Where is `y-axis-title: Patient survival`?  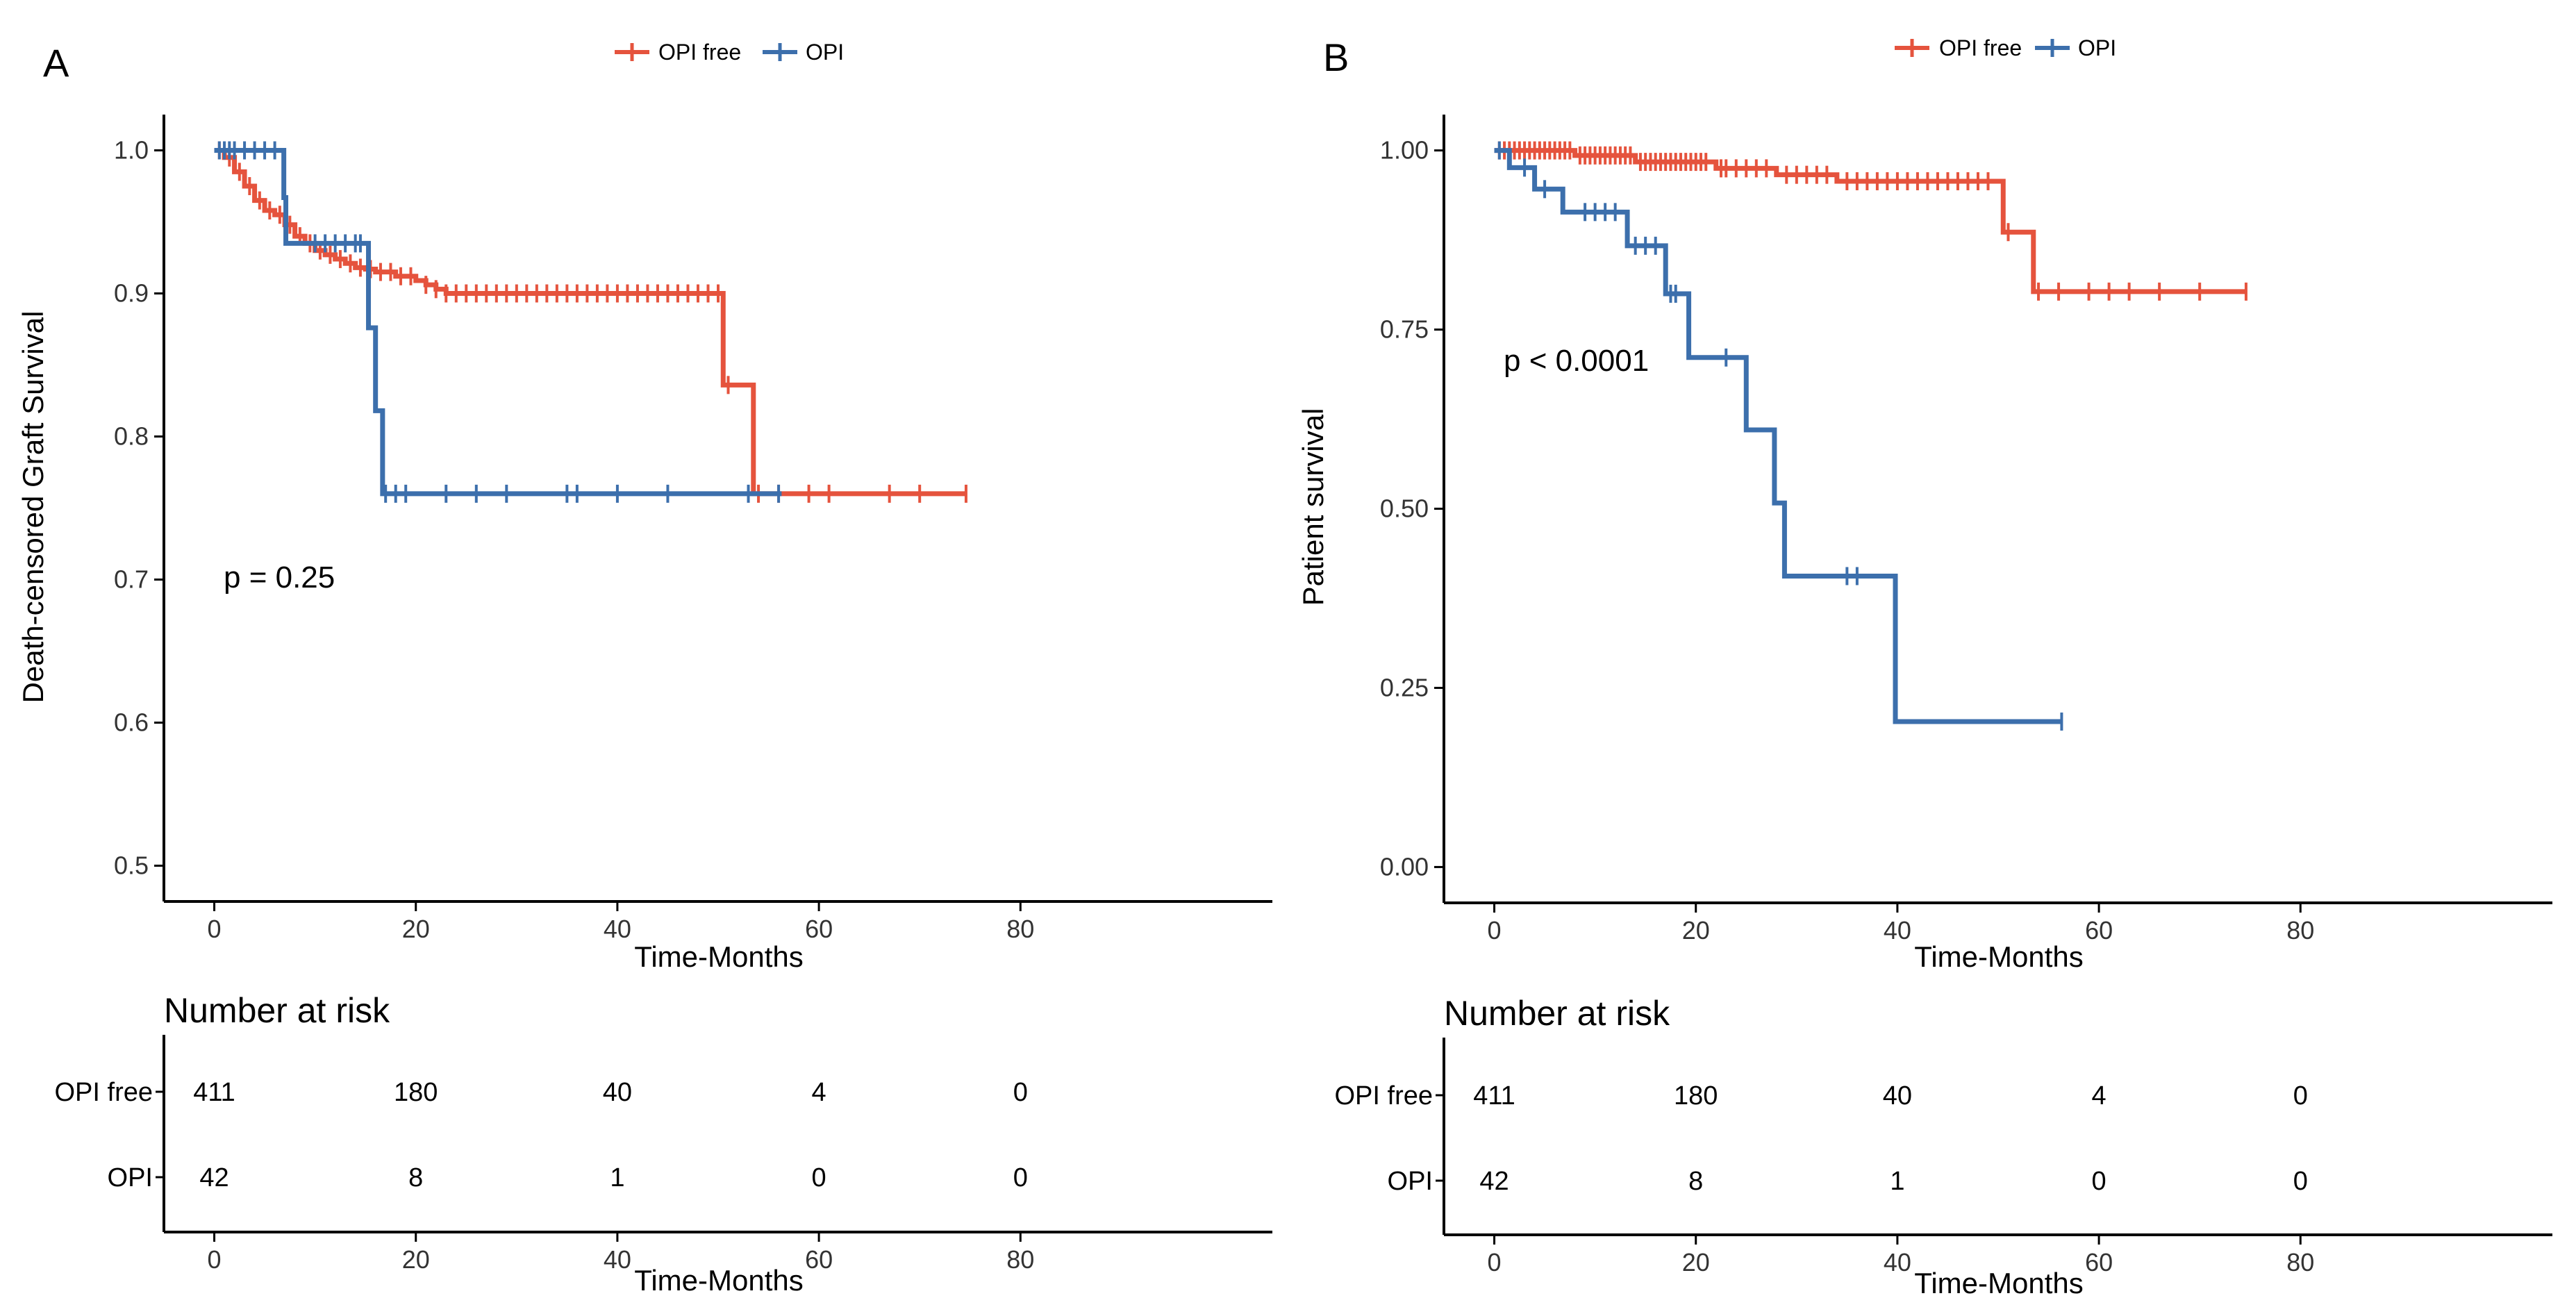 y-axis-title: Patient survival is located at coordinates (1313, 507).